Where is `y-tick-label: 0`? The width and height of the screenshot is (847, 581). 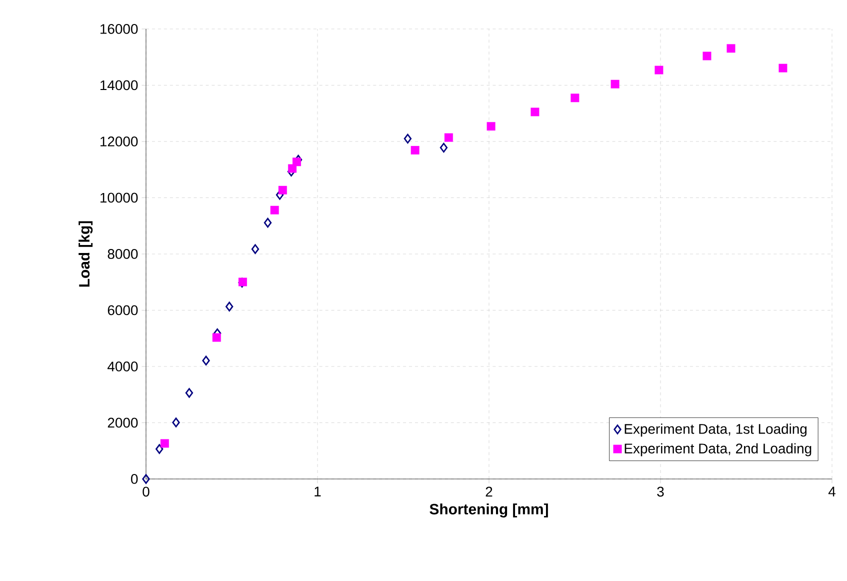 y-tick-label: 0 is located at coordinates (134, 479).